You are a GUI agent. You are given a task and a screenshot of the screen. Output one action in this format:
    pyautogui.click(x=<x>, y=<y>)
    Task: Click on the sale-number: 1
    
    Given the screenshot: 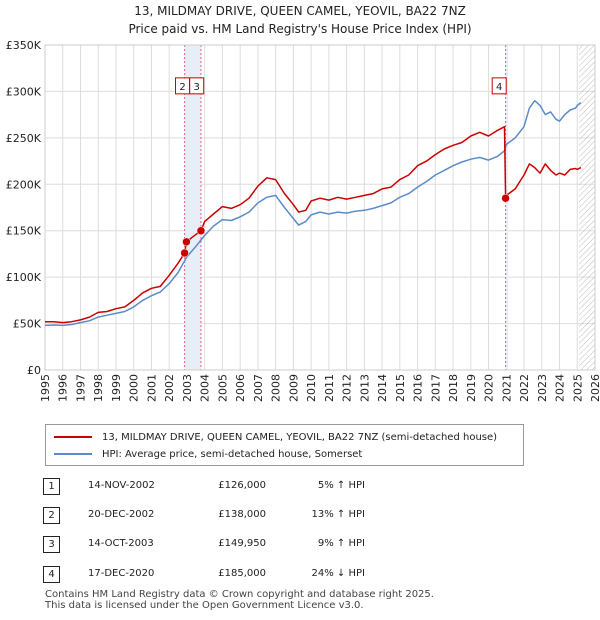 What is the action you would take?
    pyautogui.click(x=51, y=486)
    